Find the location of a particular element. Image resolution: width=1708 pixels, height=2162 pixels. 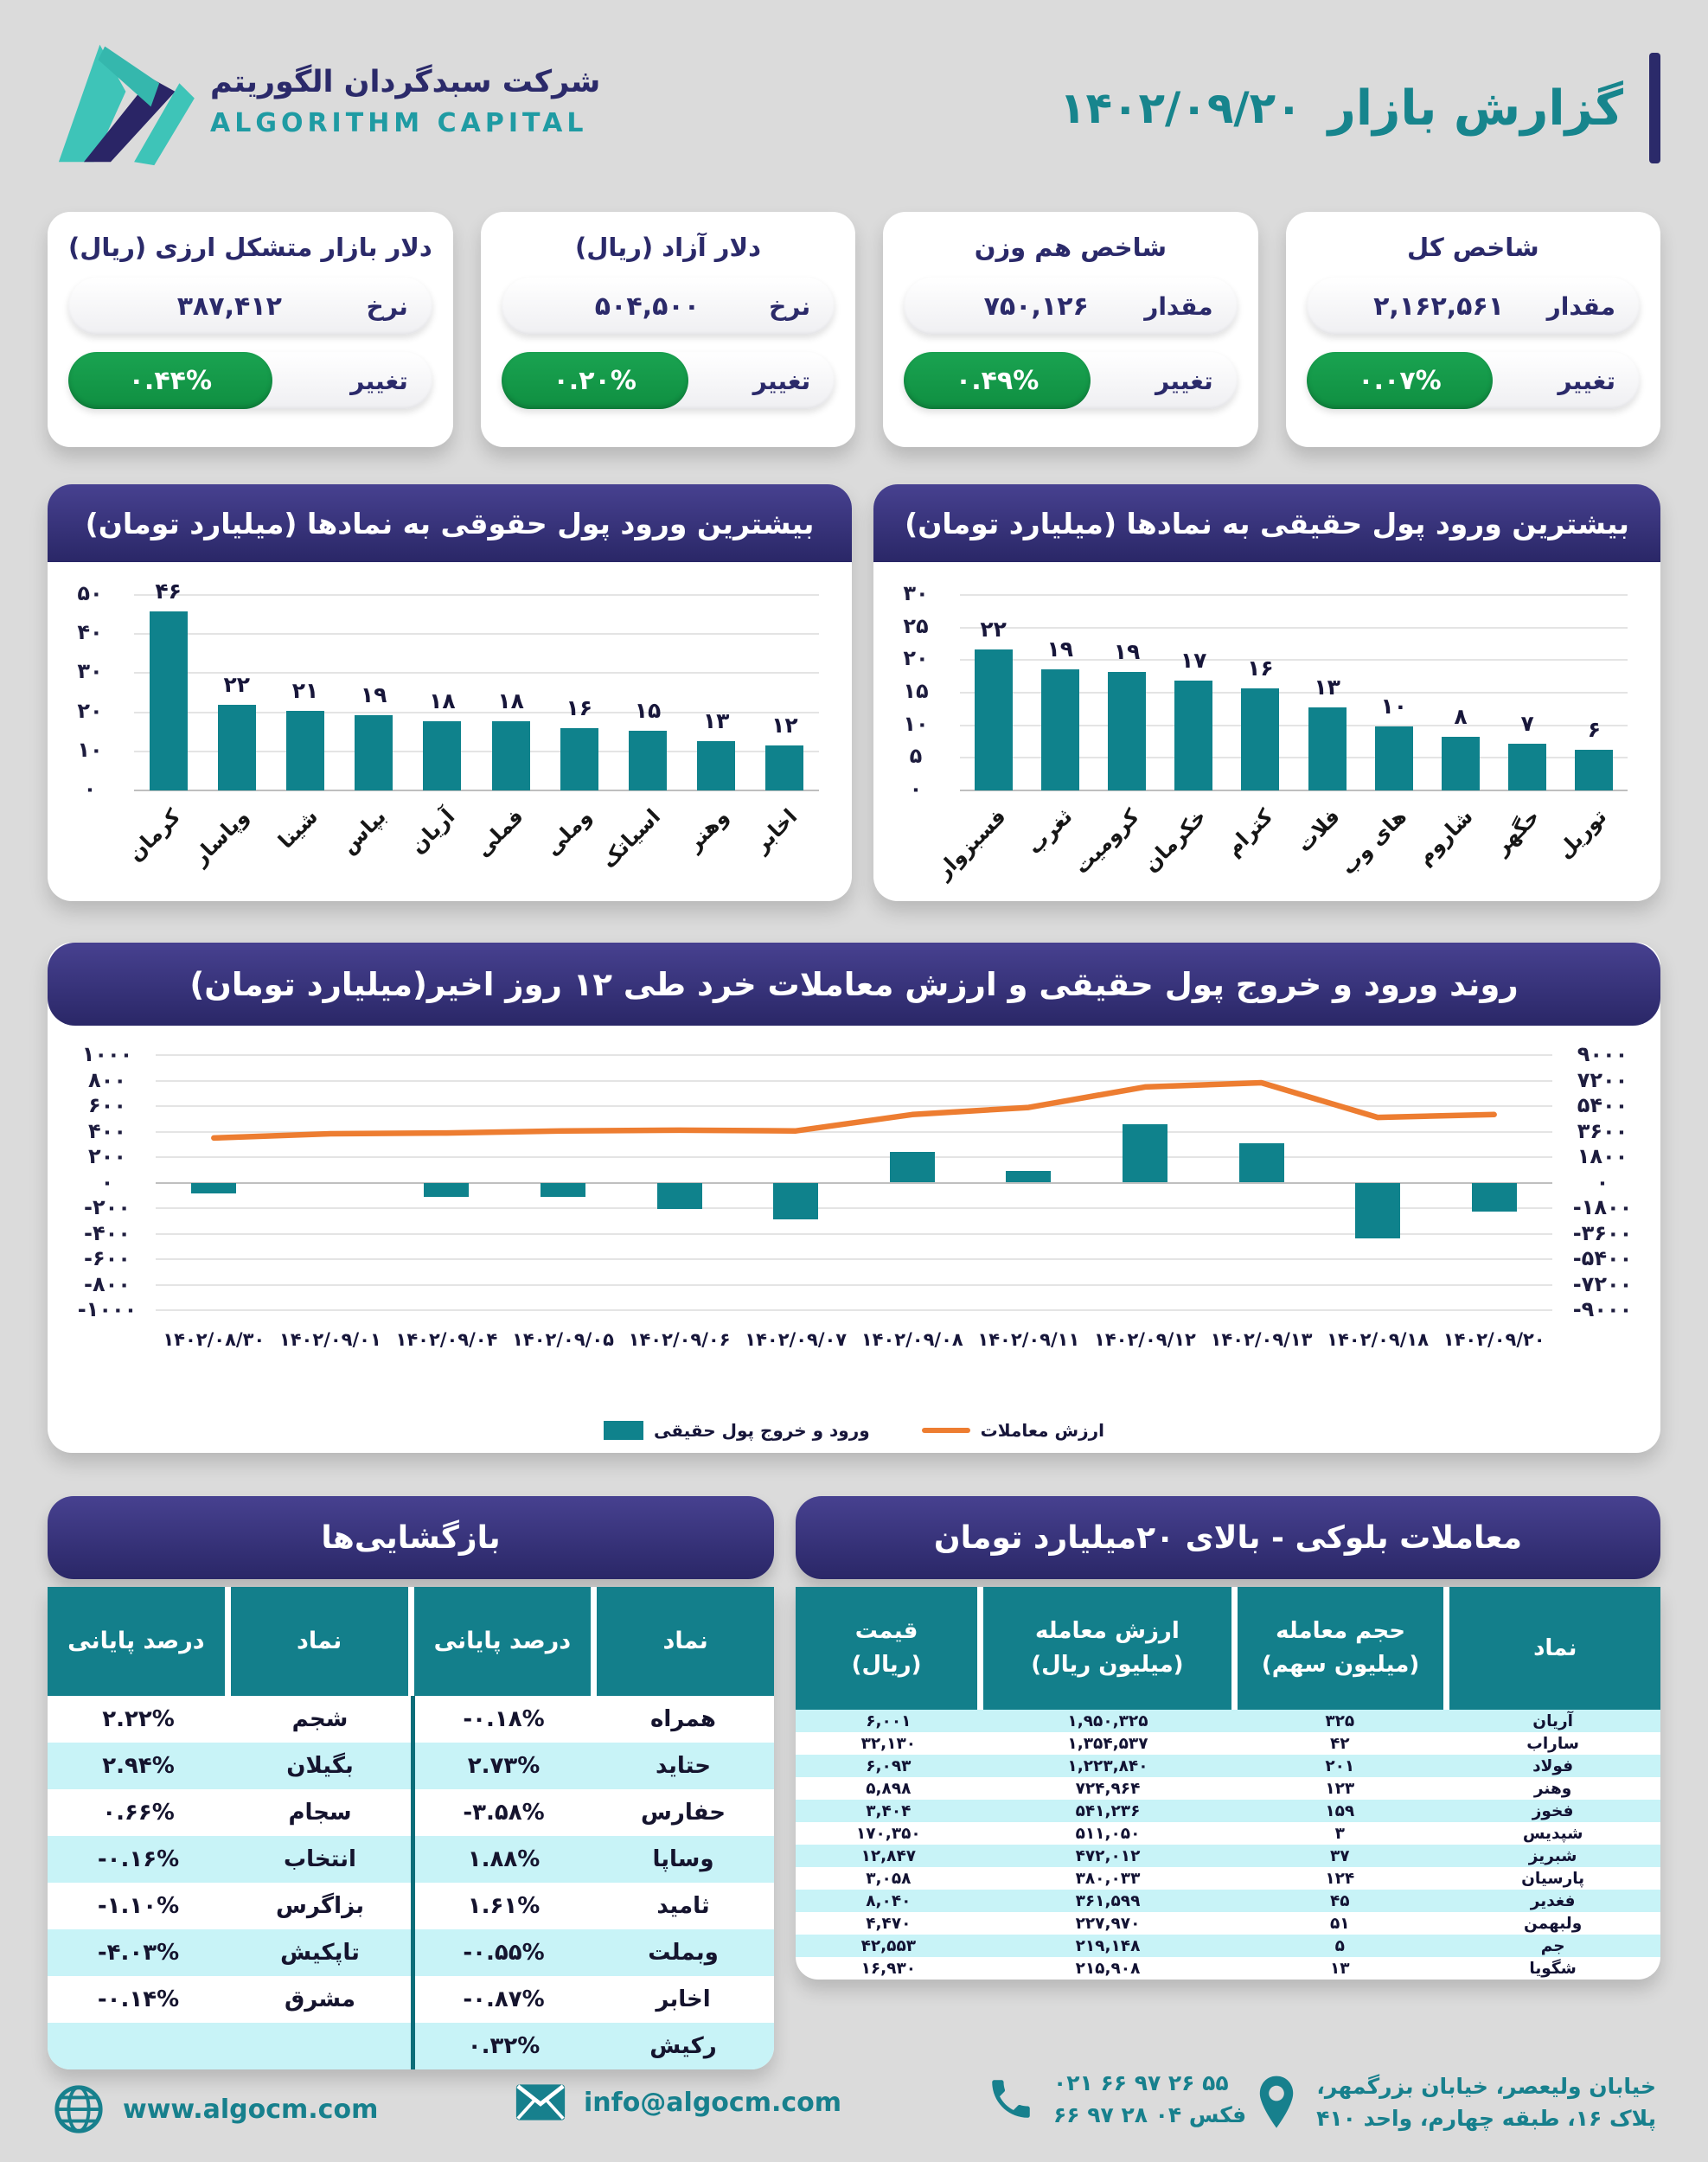

address-line: خیابان ولیعصر، خیابان بزرگمهر، is located at coordinates (1486, 2086).